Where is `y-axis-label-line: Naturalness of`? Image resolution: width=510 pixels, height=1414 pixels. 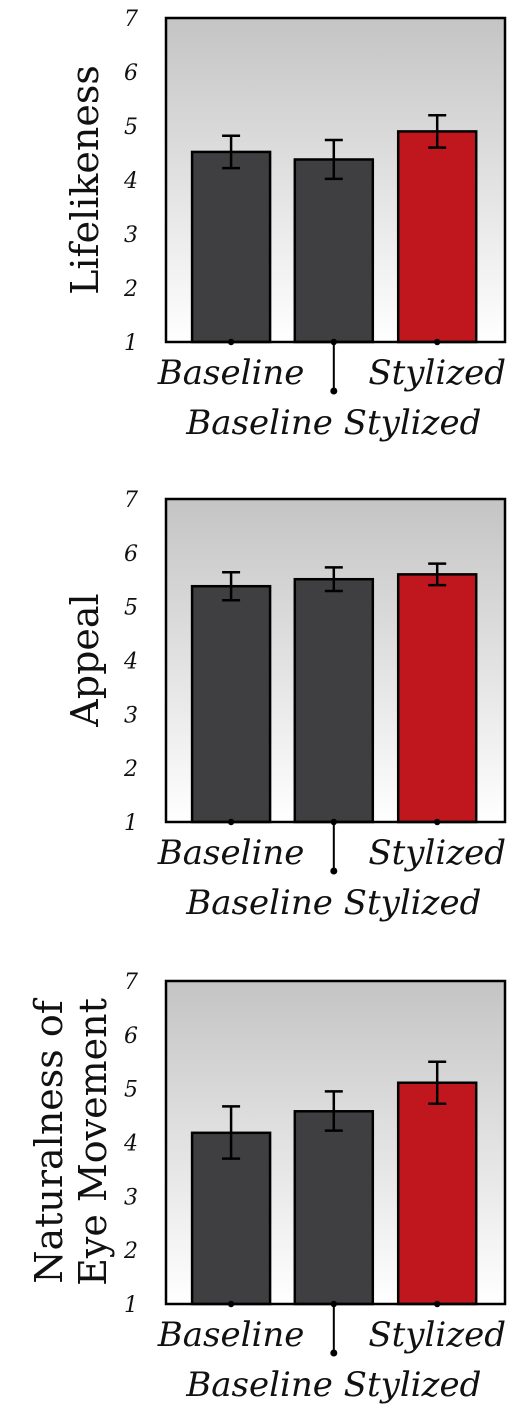
y-axis-label-line: Naturalness of is located at coordinates (49, 1140).